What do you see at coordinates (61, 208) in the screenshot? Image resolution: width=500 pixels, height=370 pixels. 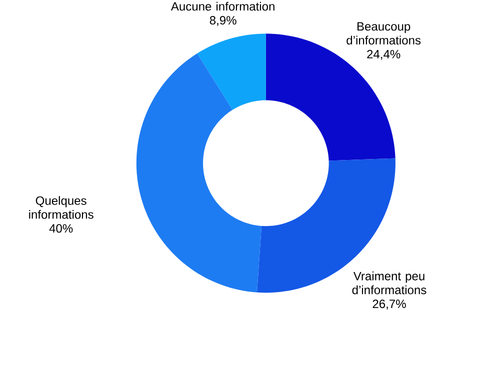 I see `slice-label: Quelques informations` at bounding box center [61, 208].